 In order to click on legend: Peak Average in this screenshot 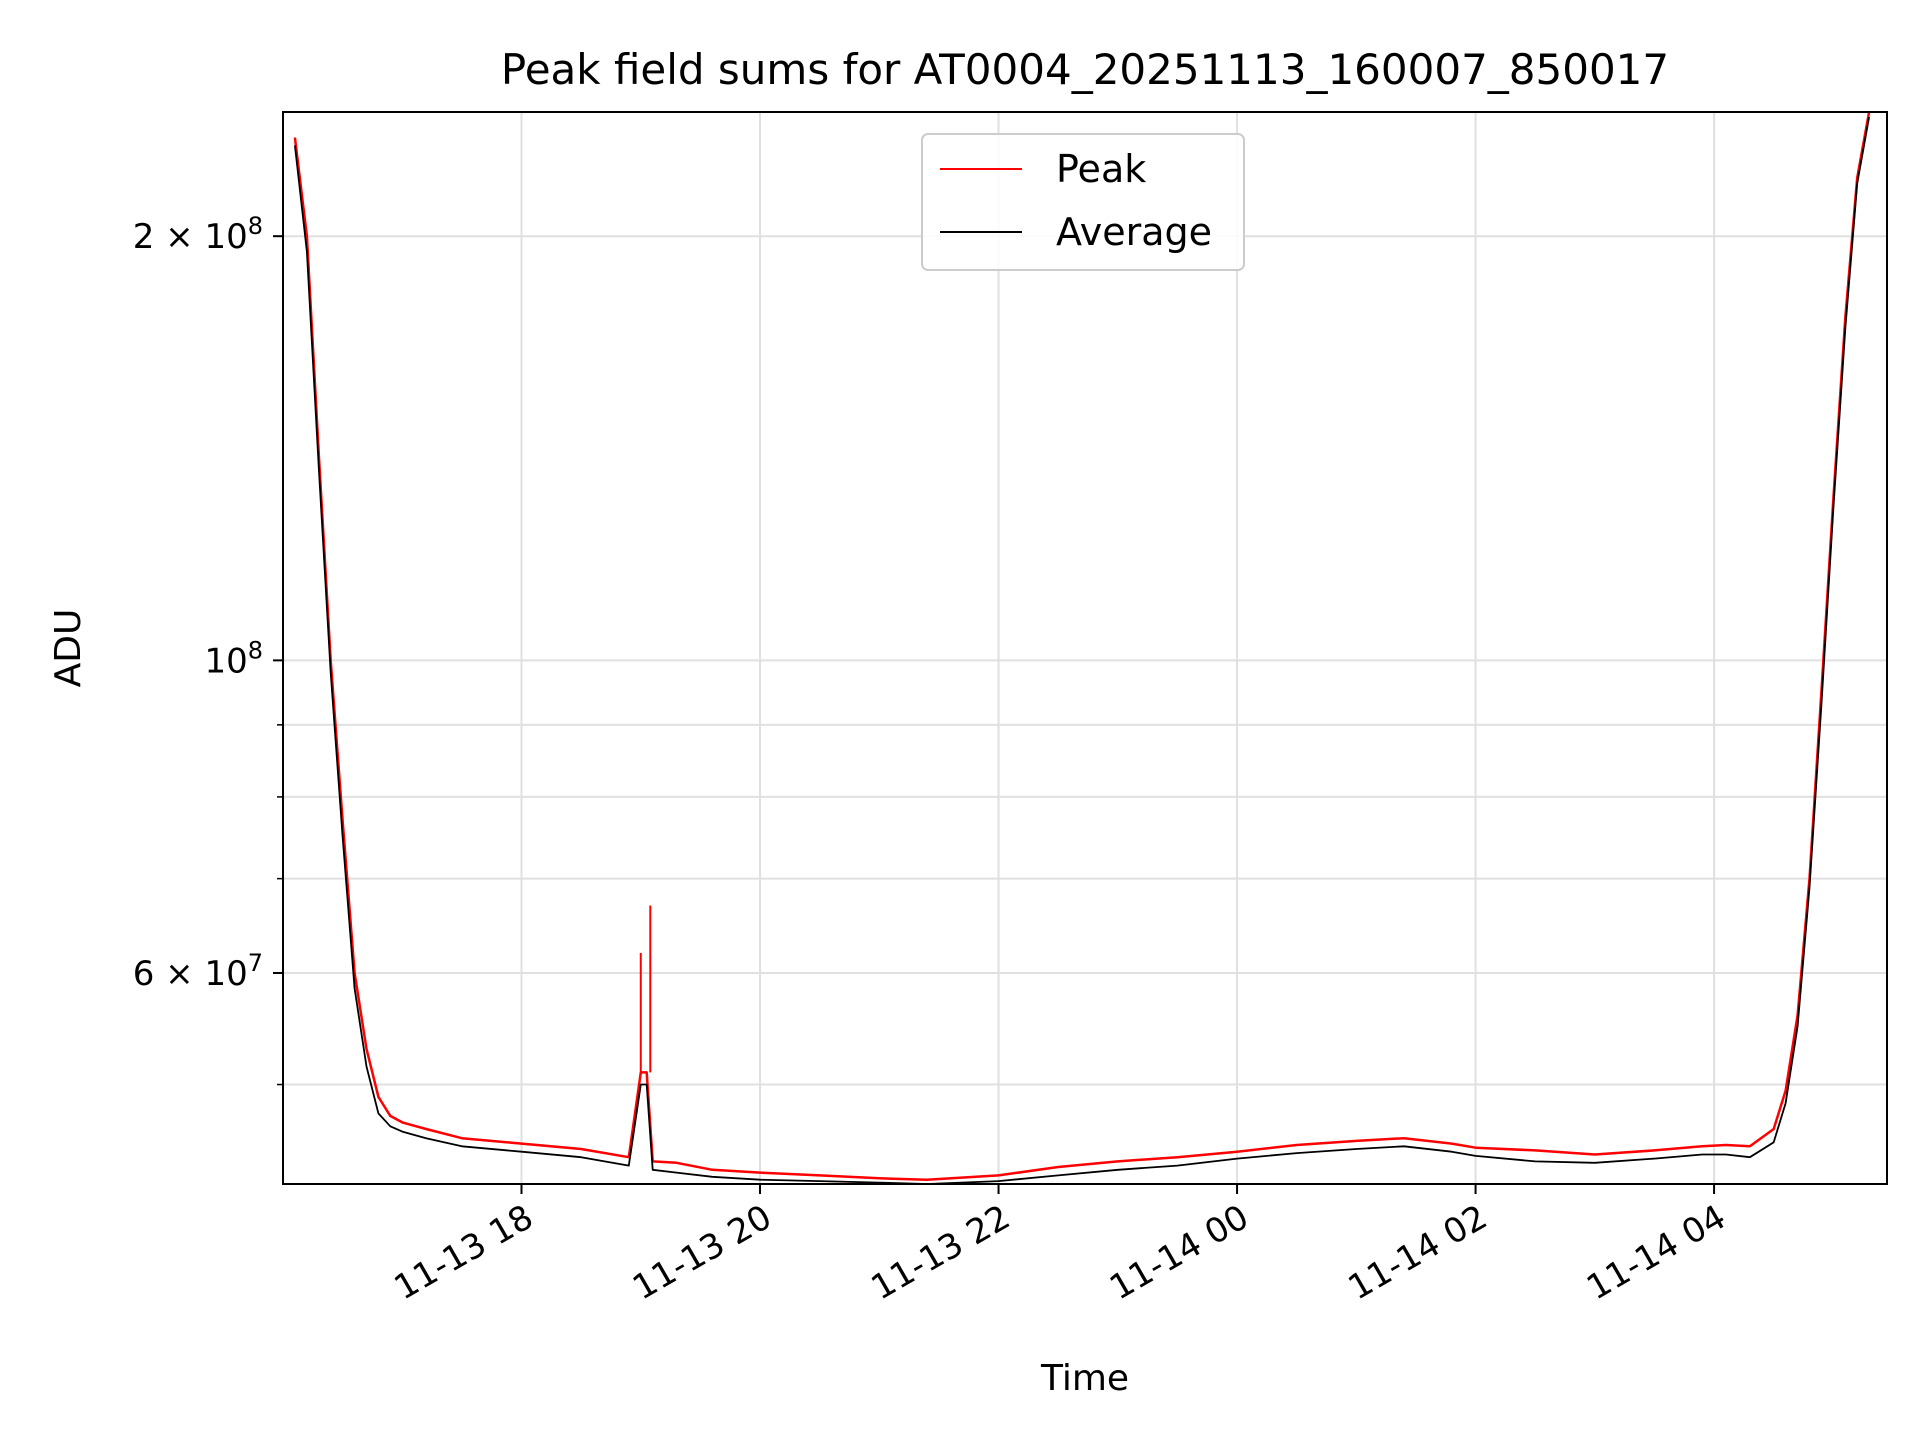, I will do `click(1083, 202)`.